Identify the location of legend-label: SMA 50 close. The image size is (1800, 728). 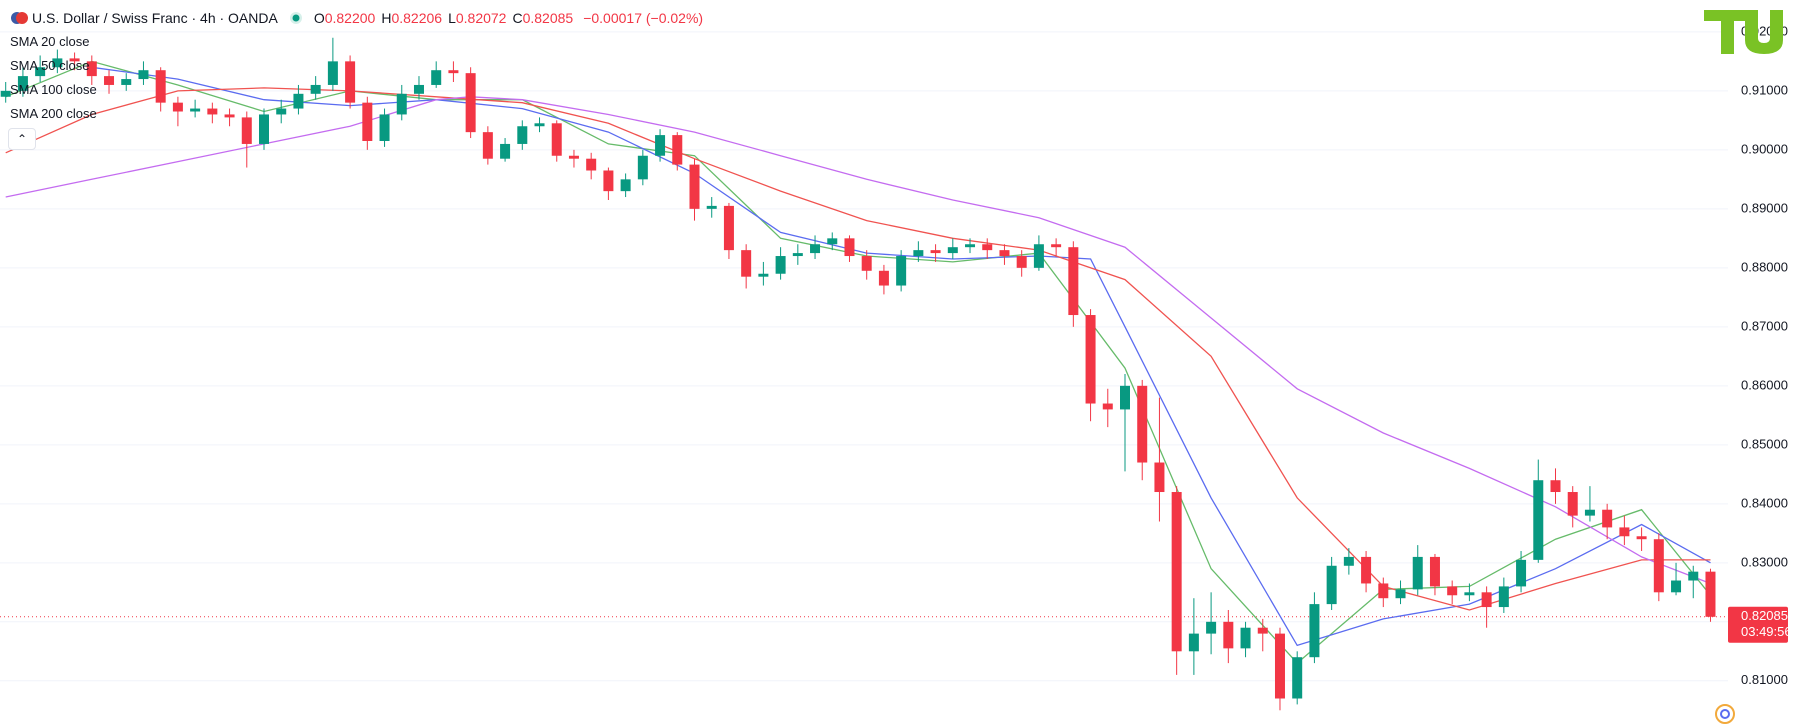
(50, 65).